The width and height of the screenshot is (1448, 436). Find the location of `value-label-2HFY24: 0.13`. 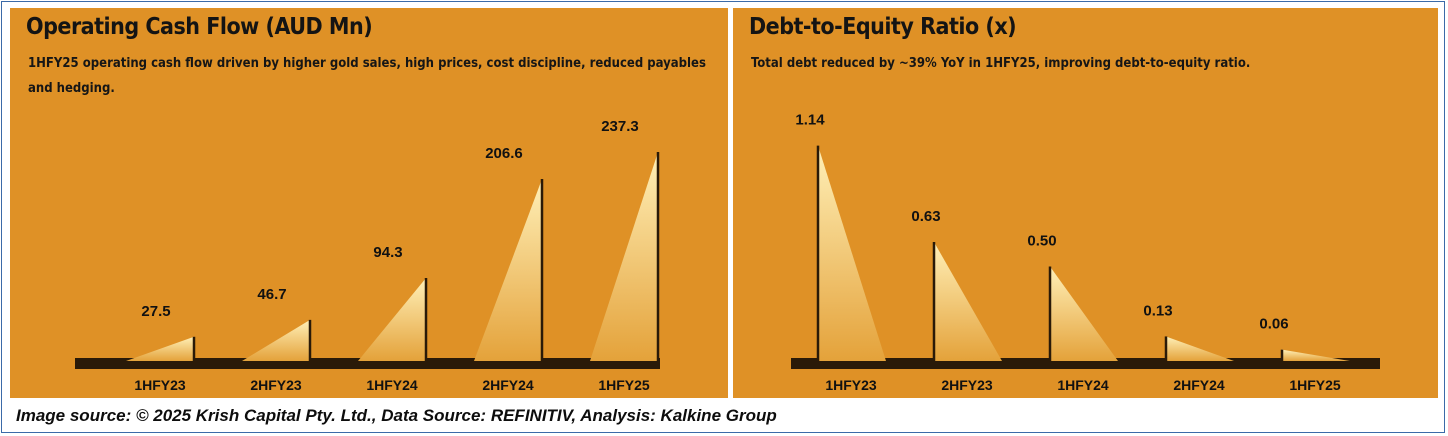

value-label-2HFY24: 0.13 is located at coordinates (1157, 310).